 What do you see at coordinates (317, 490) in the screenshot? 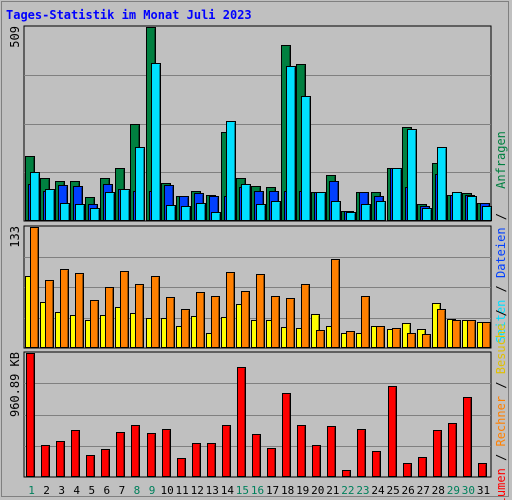
I see `x-tick-label: 20` at bounding box center [317, 490].